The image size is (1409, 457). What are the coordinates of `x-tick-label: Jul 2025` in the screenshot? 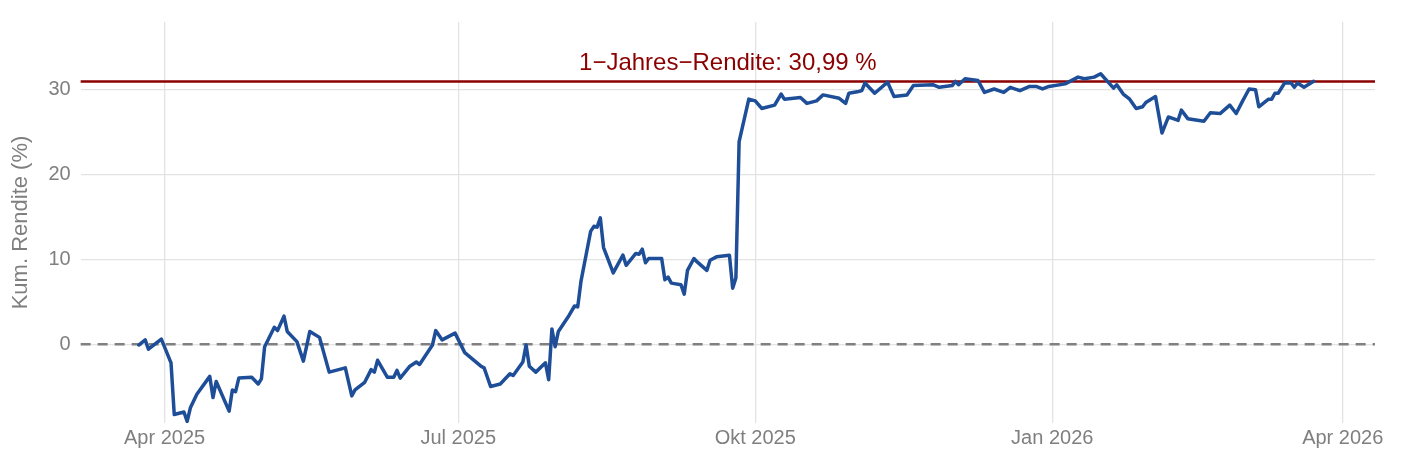 It's located at (458, 436).